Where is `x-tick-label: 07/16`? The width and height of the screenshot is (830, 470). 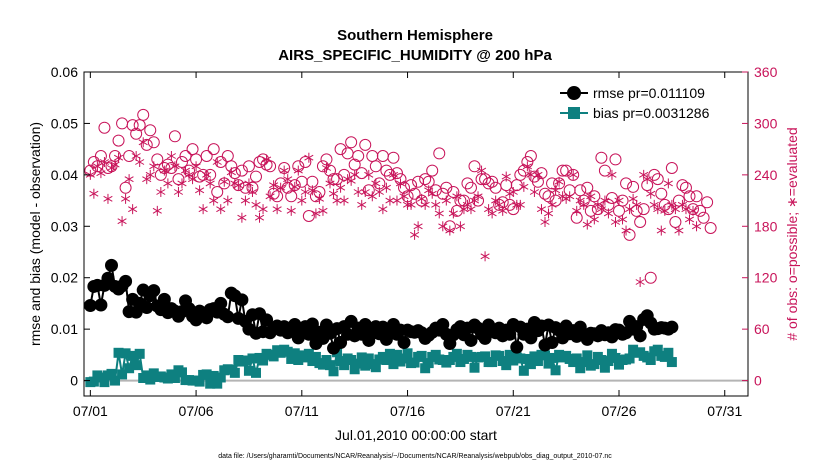 x-tick-label: 07/16 is located at coordinates (407, 411).